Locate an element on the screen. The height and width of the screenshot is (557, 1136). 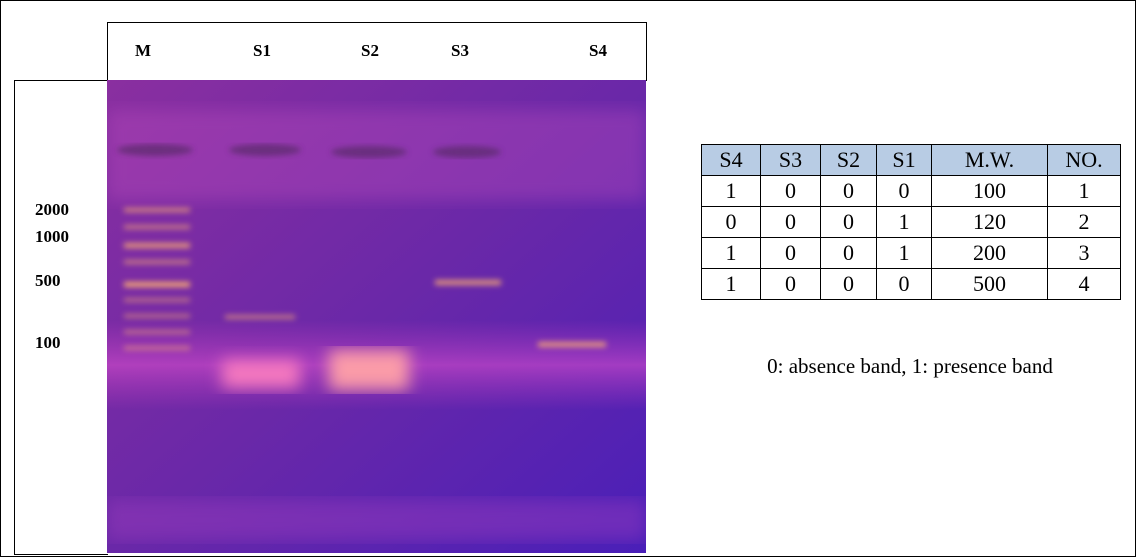
marker-panel is located at coordinates (61, 317).